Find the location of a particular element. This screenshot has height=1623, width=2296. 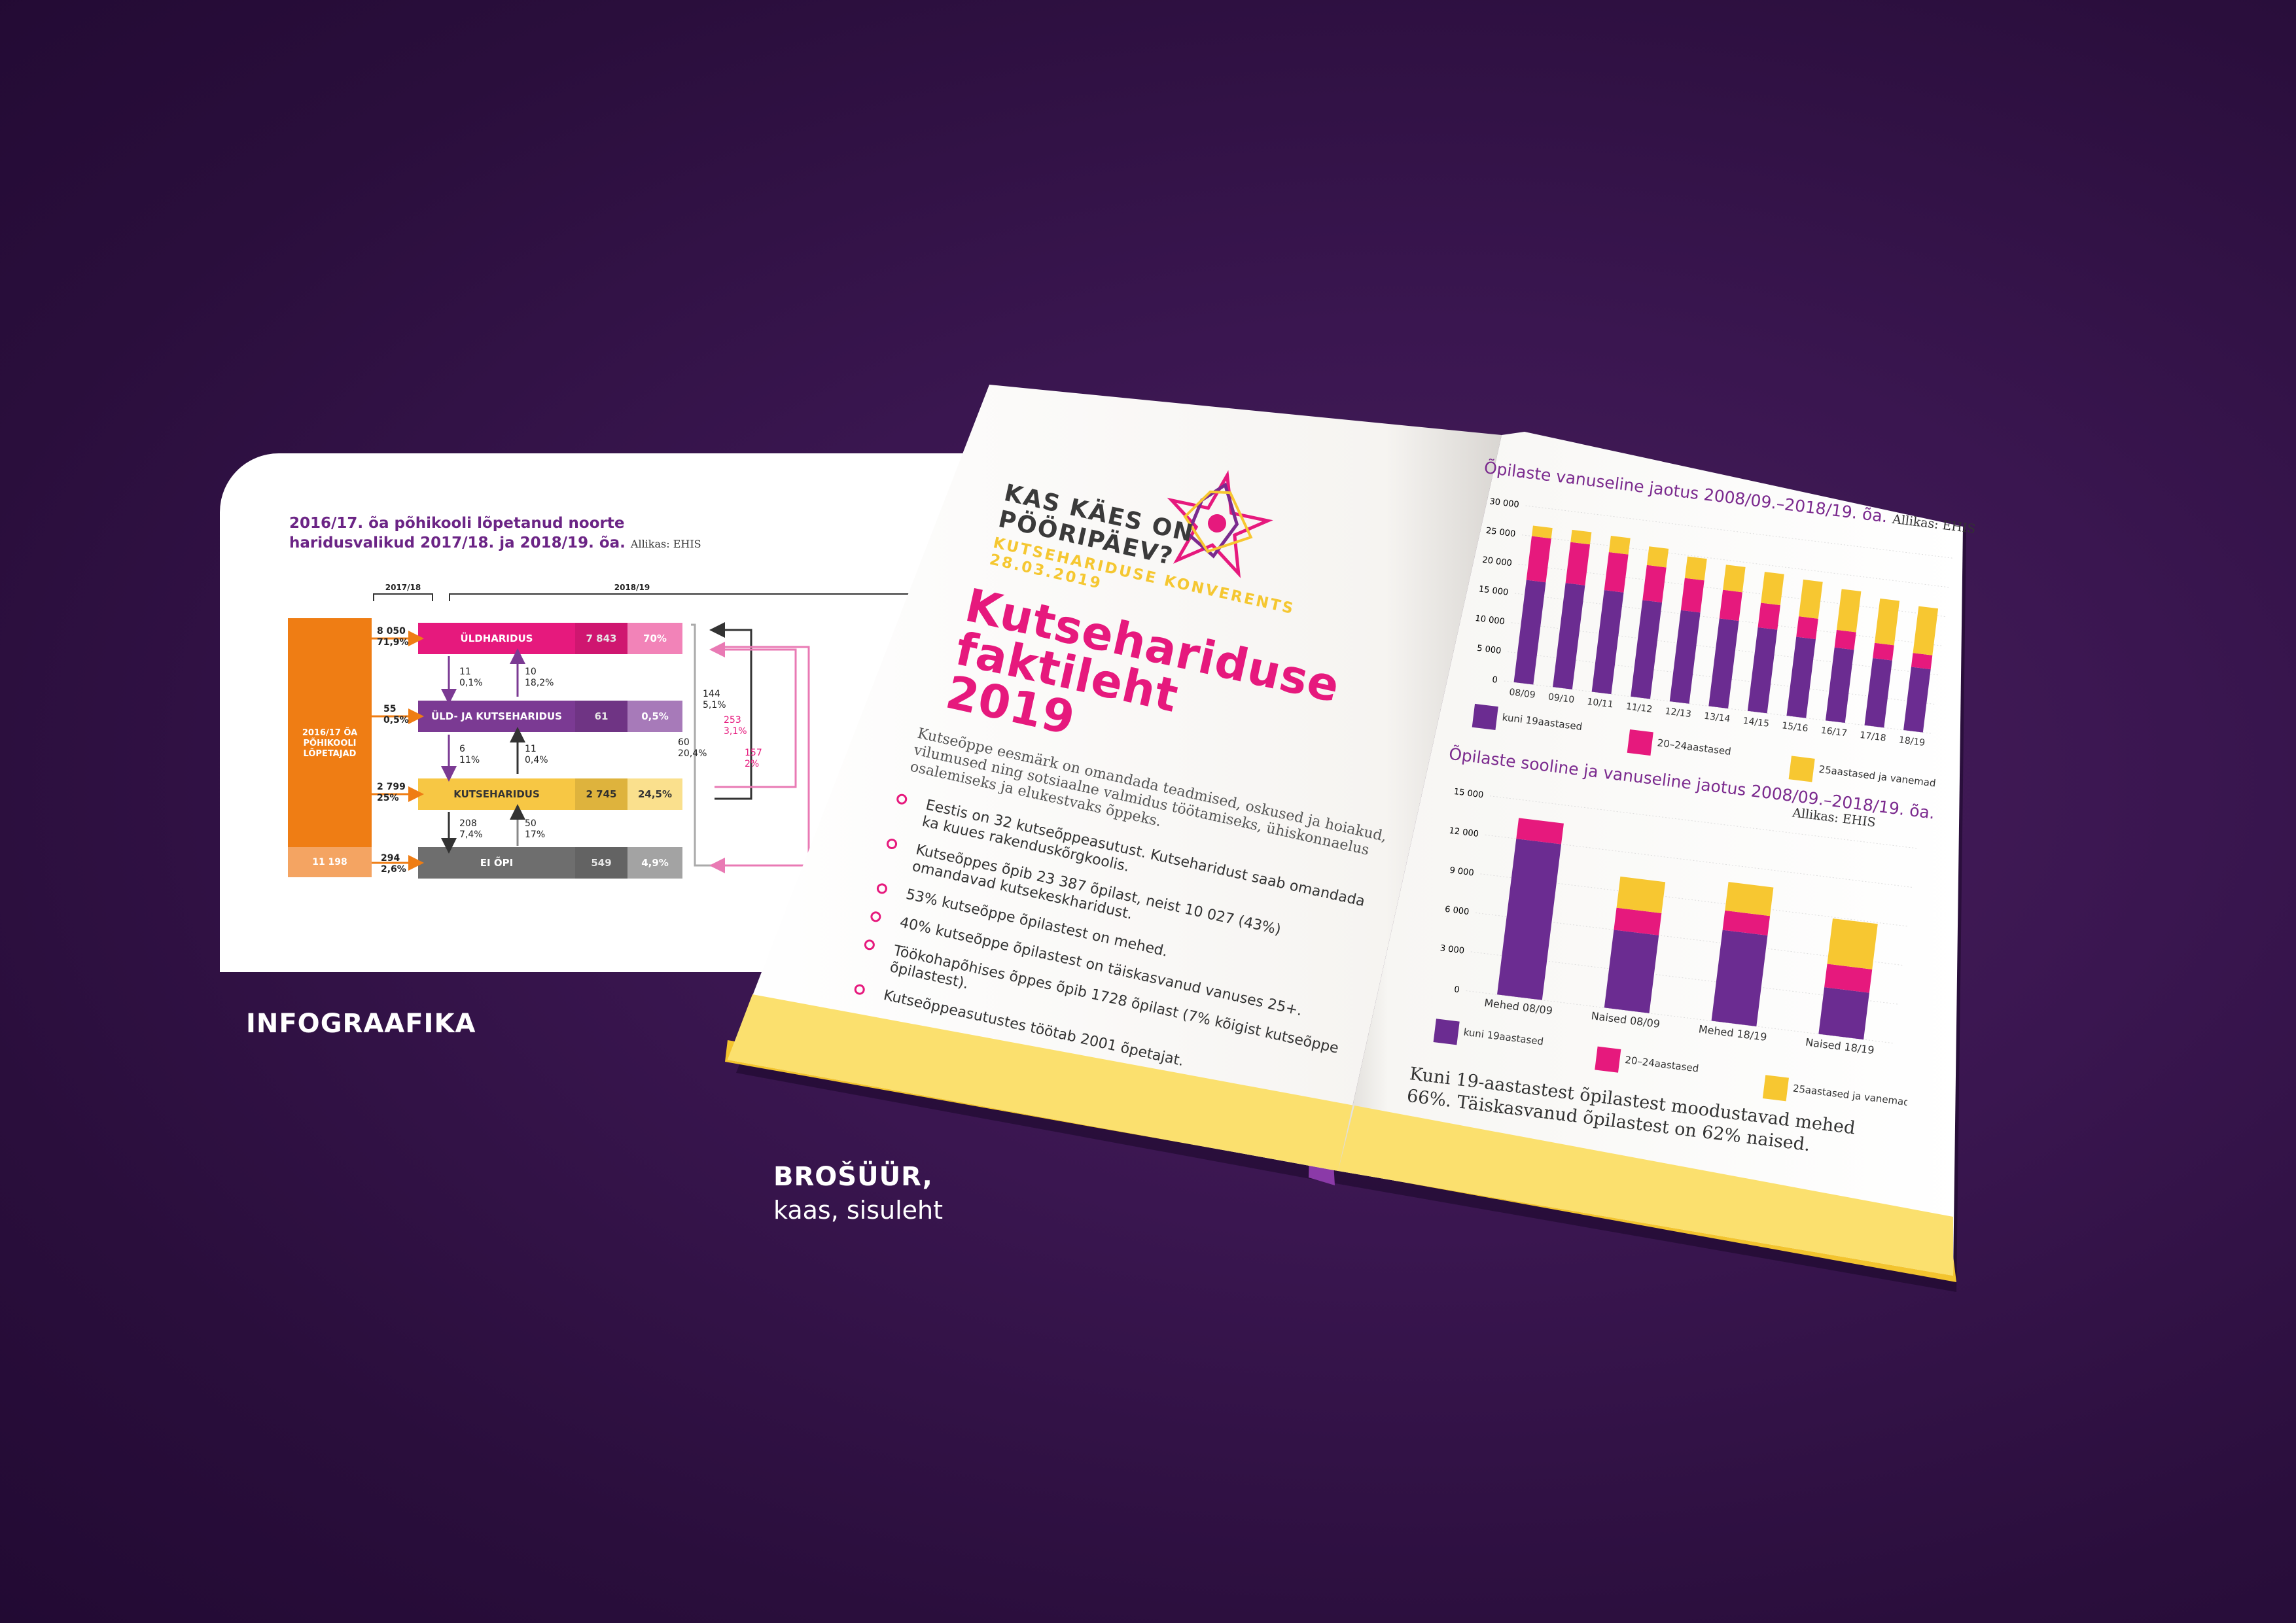

caption-brochure-sub: kaas, sisuleht is located at coordinates (859, 1210).